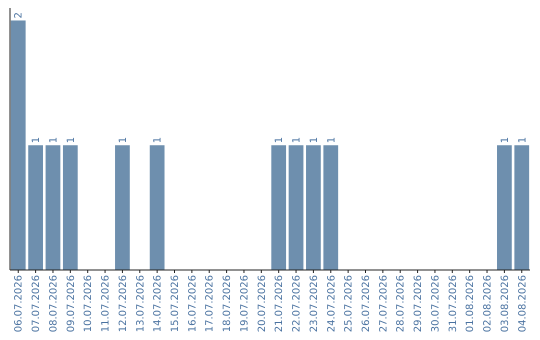 The height and width of the screenshot is (340, 540). What do you see at coordinates (176, 303) in the screenshot?
I see `x-tick-label: 15.07.2026` at bounding box center [176, 303].